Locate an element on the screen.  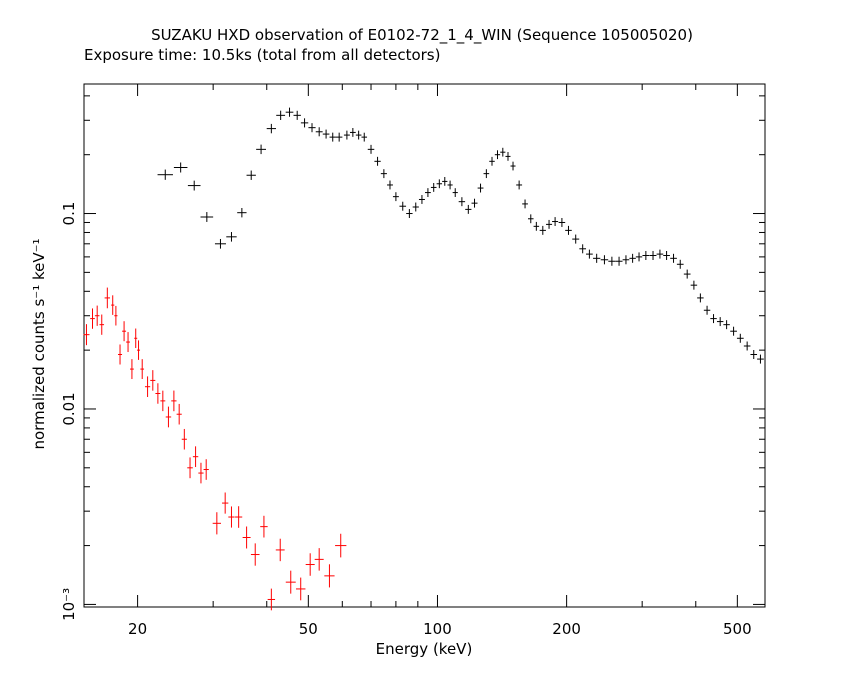
y-axis-label: normalized counts s⁻¹ keV⁻¹ is located at coordinates (39, 343).